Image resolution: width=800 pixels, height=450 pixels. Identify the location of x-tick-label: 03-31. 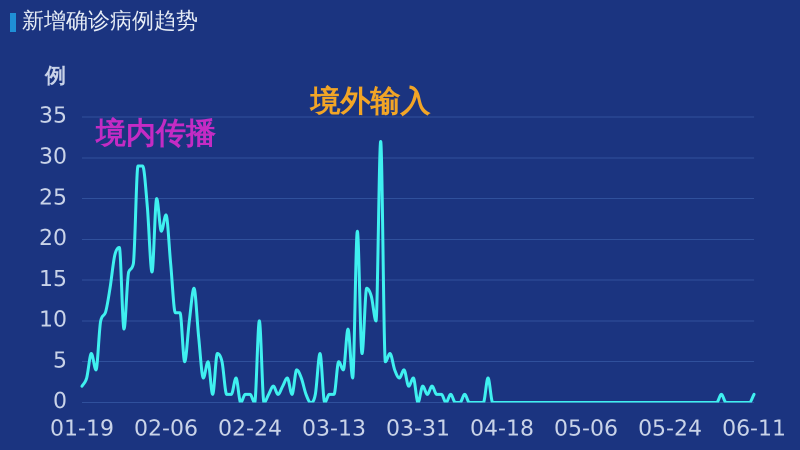
(418, 429).